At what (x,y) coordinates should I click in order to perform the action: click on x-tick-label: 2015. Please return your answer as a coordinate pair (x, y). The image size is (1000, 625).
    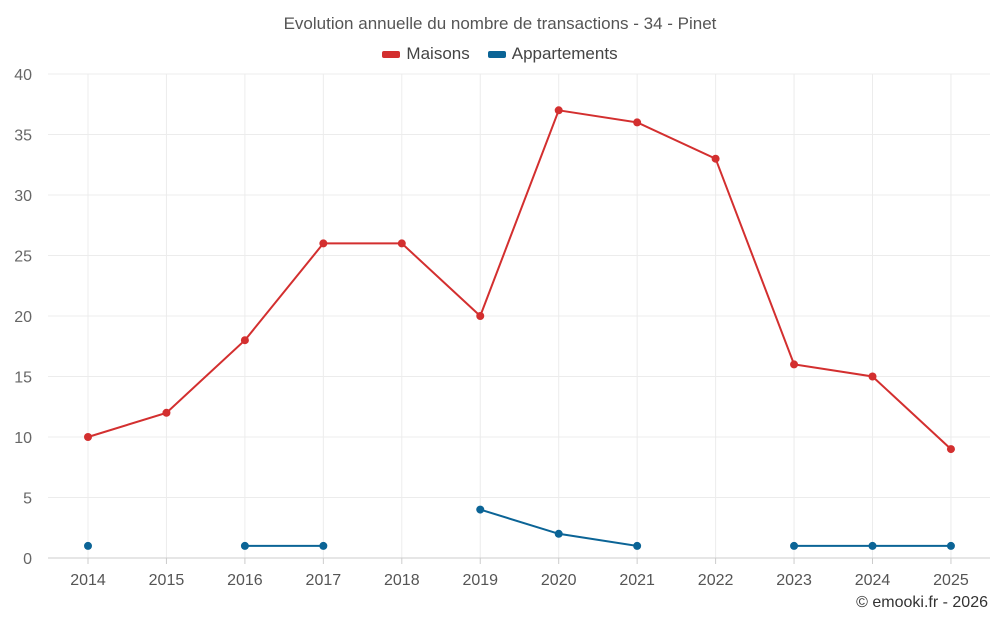
    Looking at the image, I should click on (167, 580).